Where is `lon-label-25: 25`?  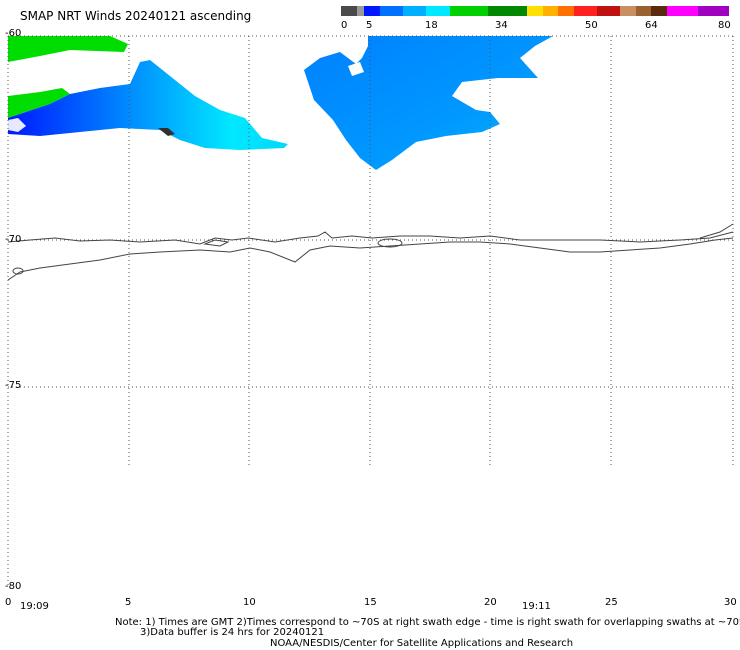 lon-label-25: 25 is located at coordinates (611, 602).